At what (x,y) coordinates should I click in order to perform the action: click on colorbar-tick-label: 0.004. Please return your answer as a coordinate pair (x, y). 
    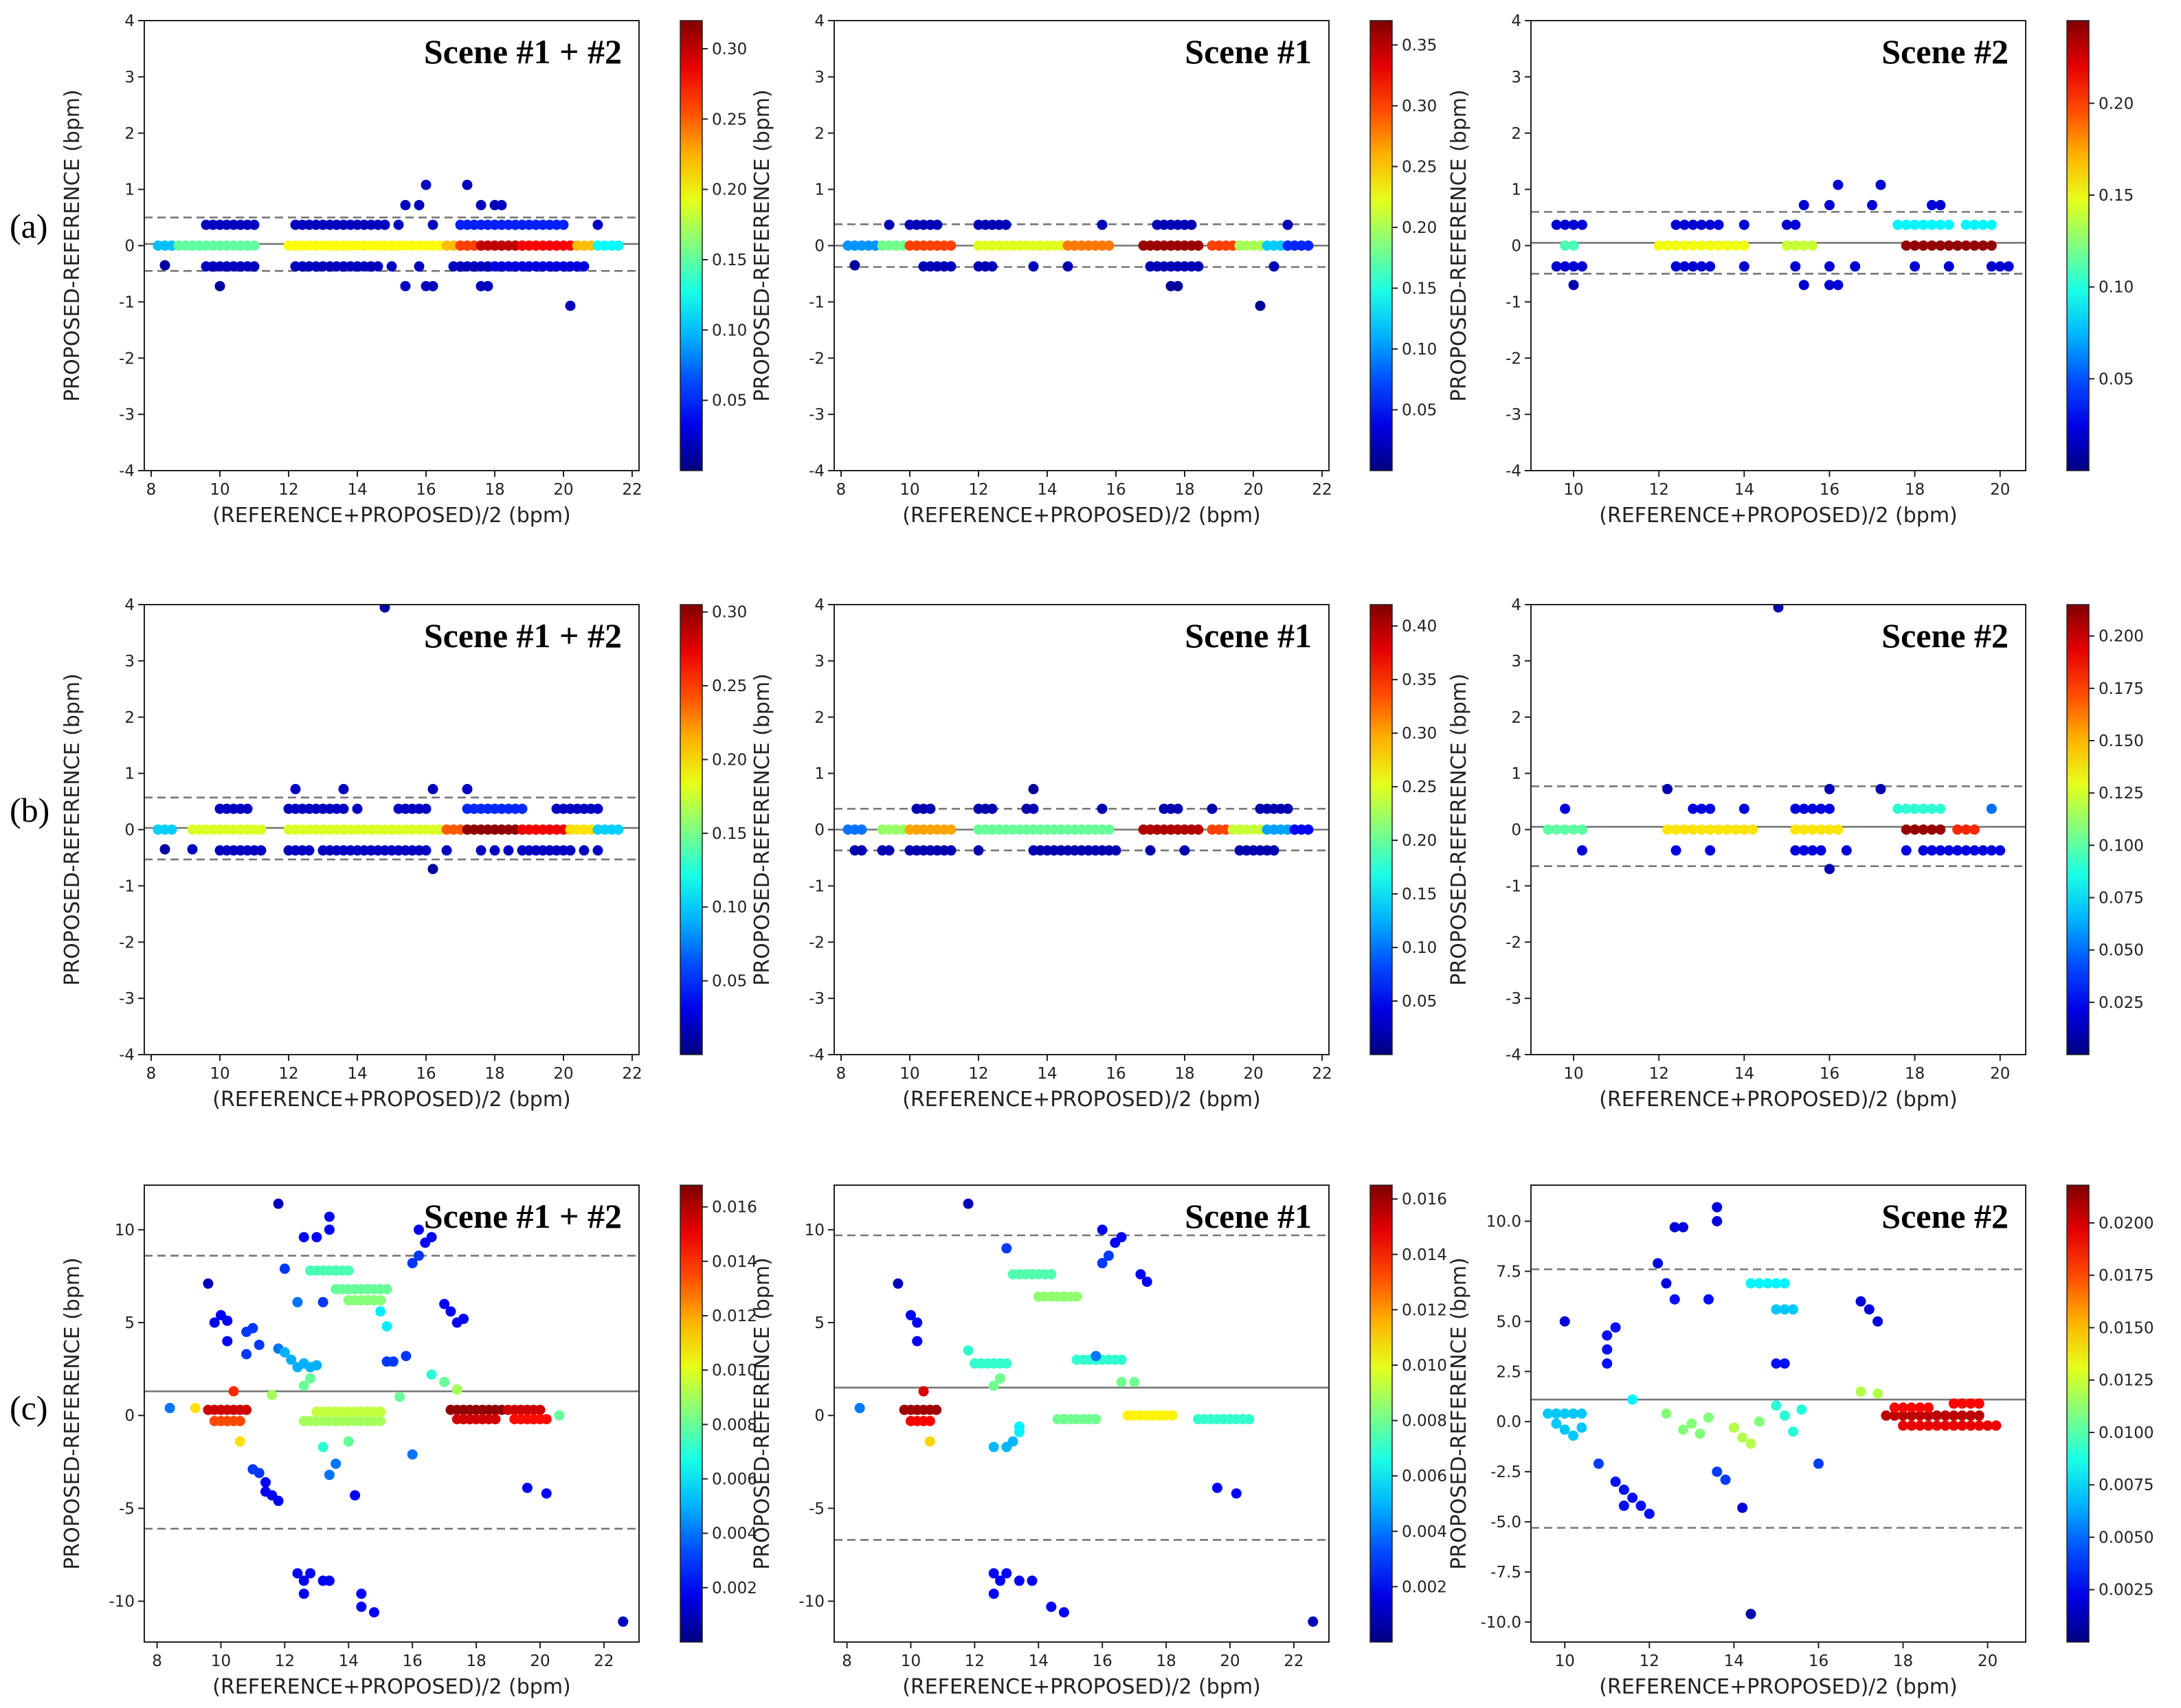
    Looking at the image, I should click on (1425, 1532).